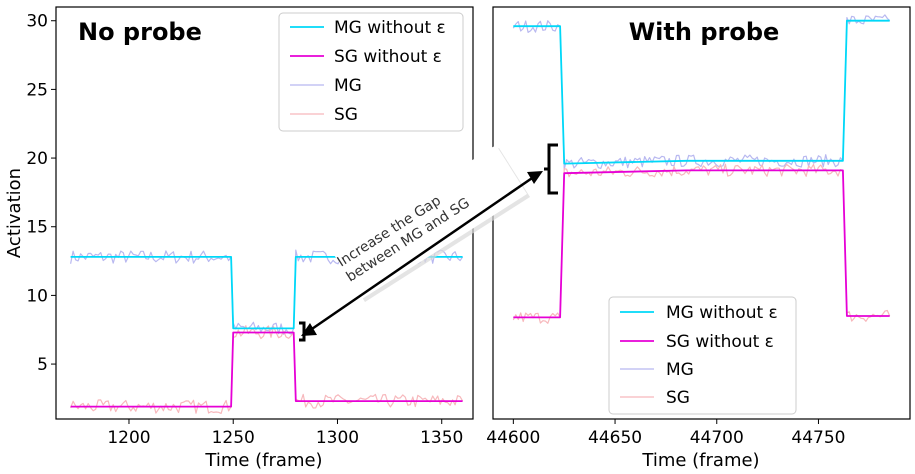 Image resolution: width=915 pixels, height=474 pixels. What do you see at coordinates (666, 433) in the screenshot?
I see `x-ticks: 44600 44650 44700 44750` at bounding box center [666, 433].